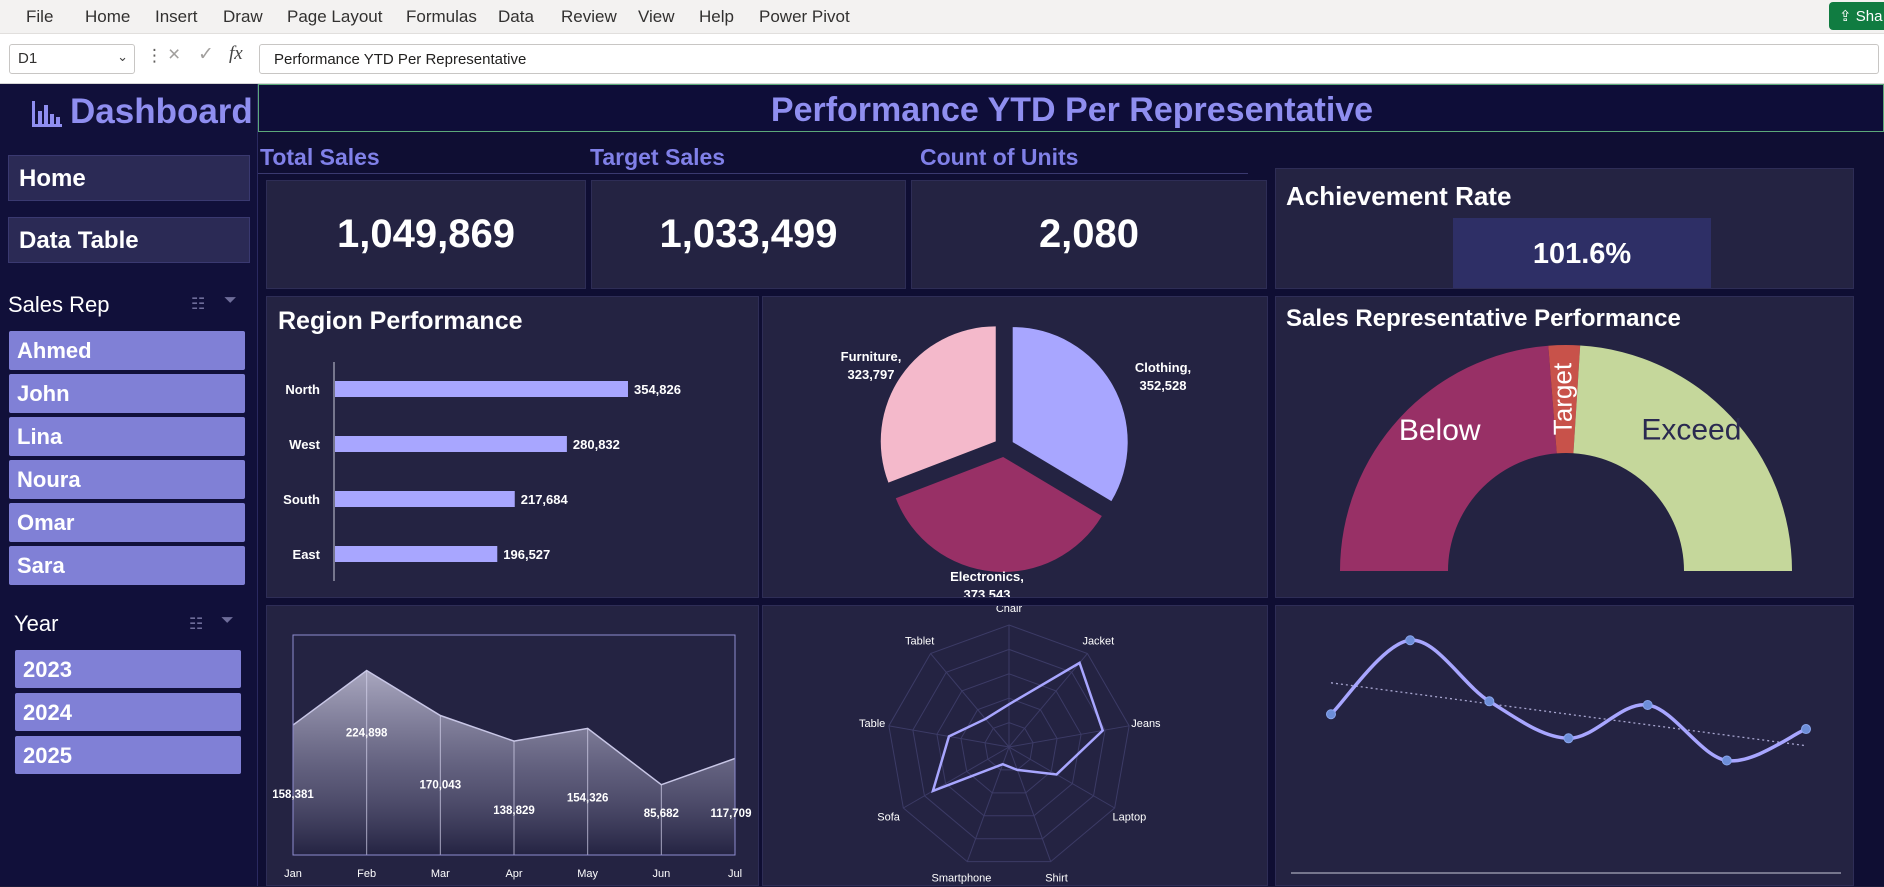 Image resolution: width=1884 pixels, height=887 pixels. Describe the element at coordinates (451, 444) in the screenshot. I see `bar-west` at that location.